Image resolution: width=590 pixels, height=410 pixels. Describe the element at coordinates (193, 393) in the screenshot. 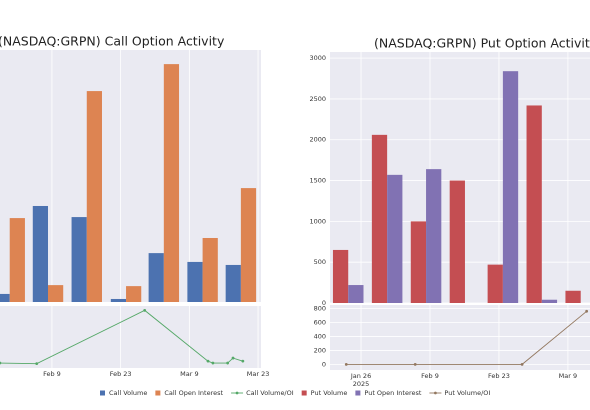

I see `legend-label: Call Open Interest` at that location.